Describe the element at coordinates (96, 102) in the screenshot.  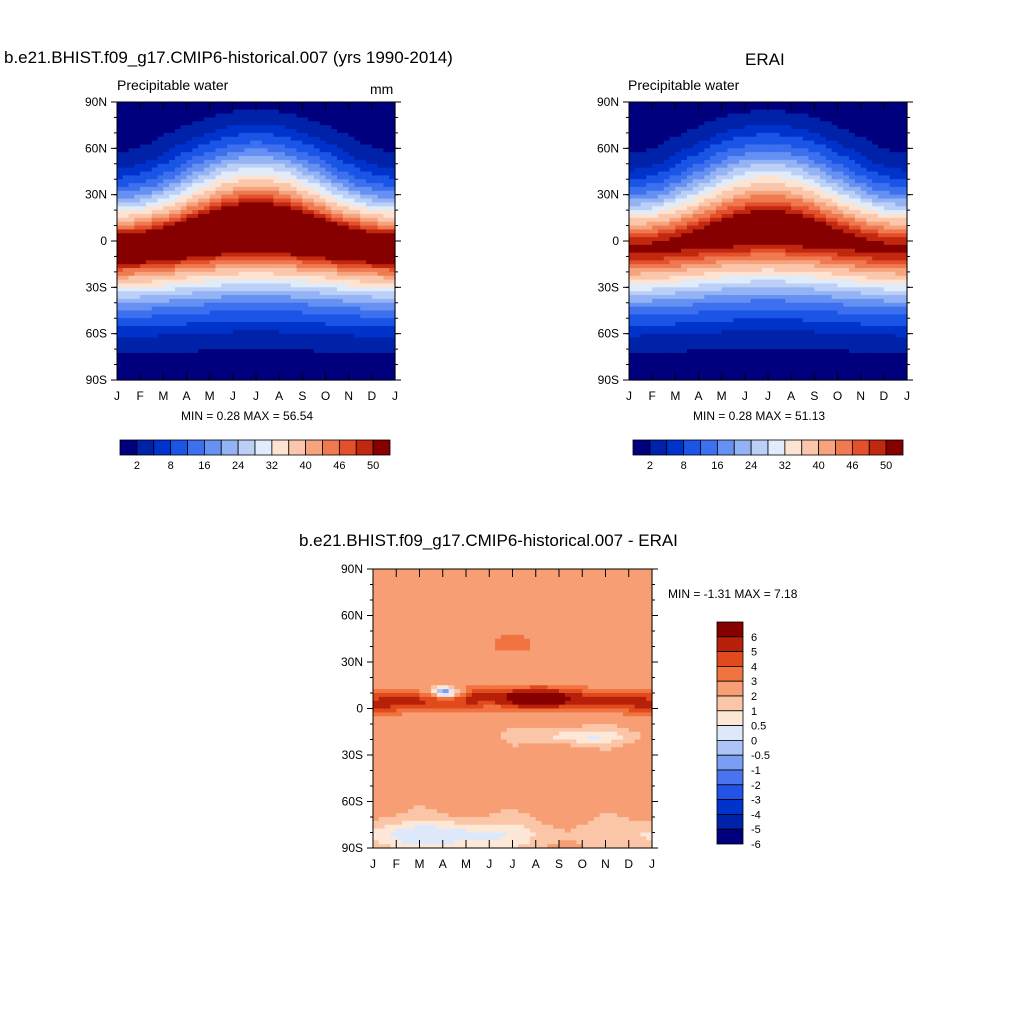
I see `y-tick-label: 90N` at that location.